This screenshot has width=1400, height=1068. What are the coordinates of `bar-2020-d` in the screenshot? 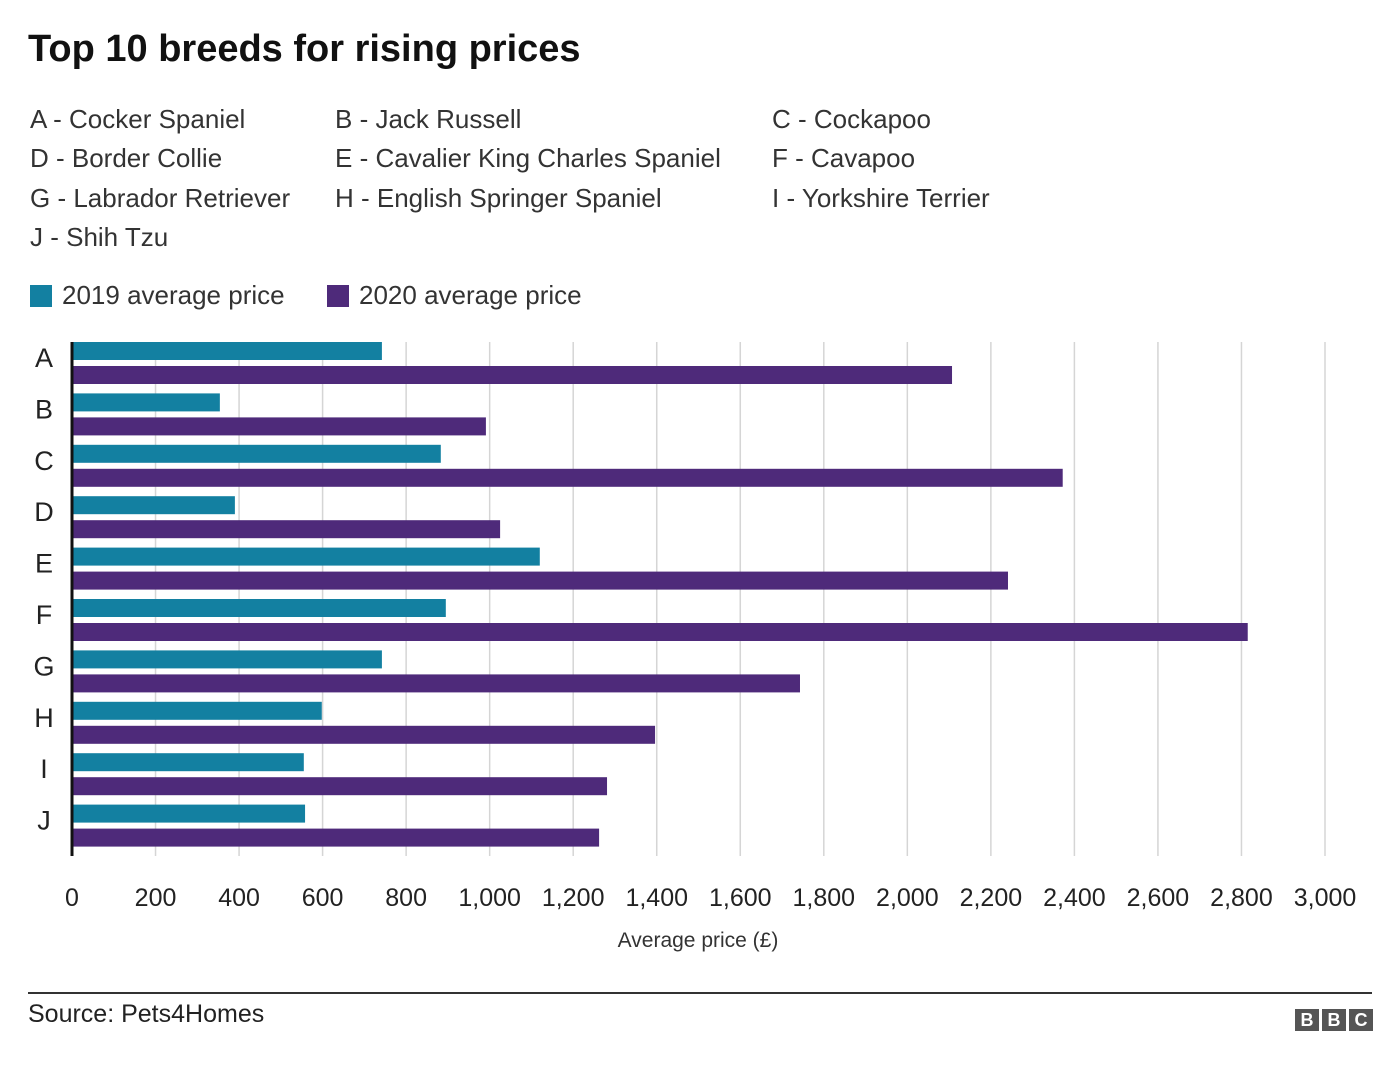 It's located at (286, 529).